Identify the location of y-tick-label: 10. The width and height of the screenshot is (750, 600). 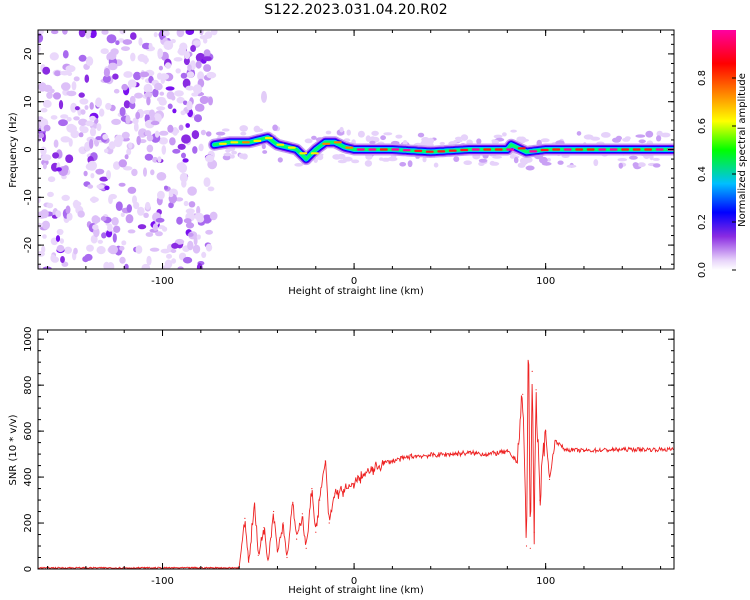
(28, 101).